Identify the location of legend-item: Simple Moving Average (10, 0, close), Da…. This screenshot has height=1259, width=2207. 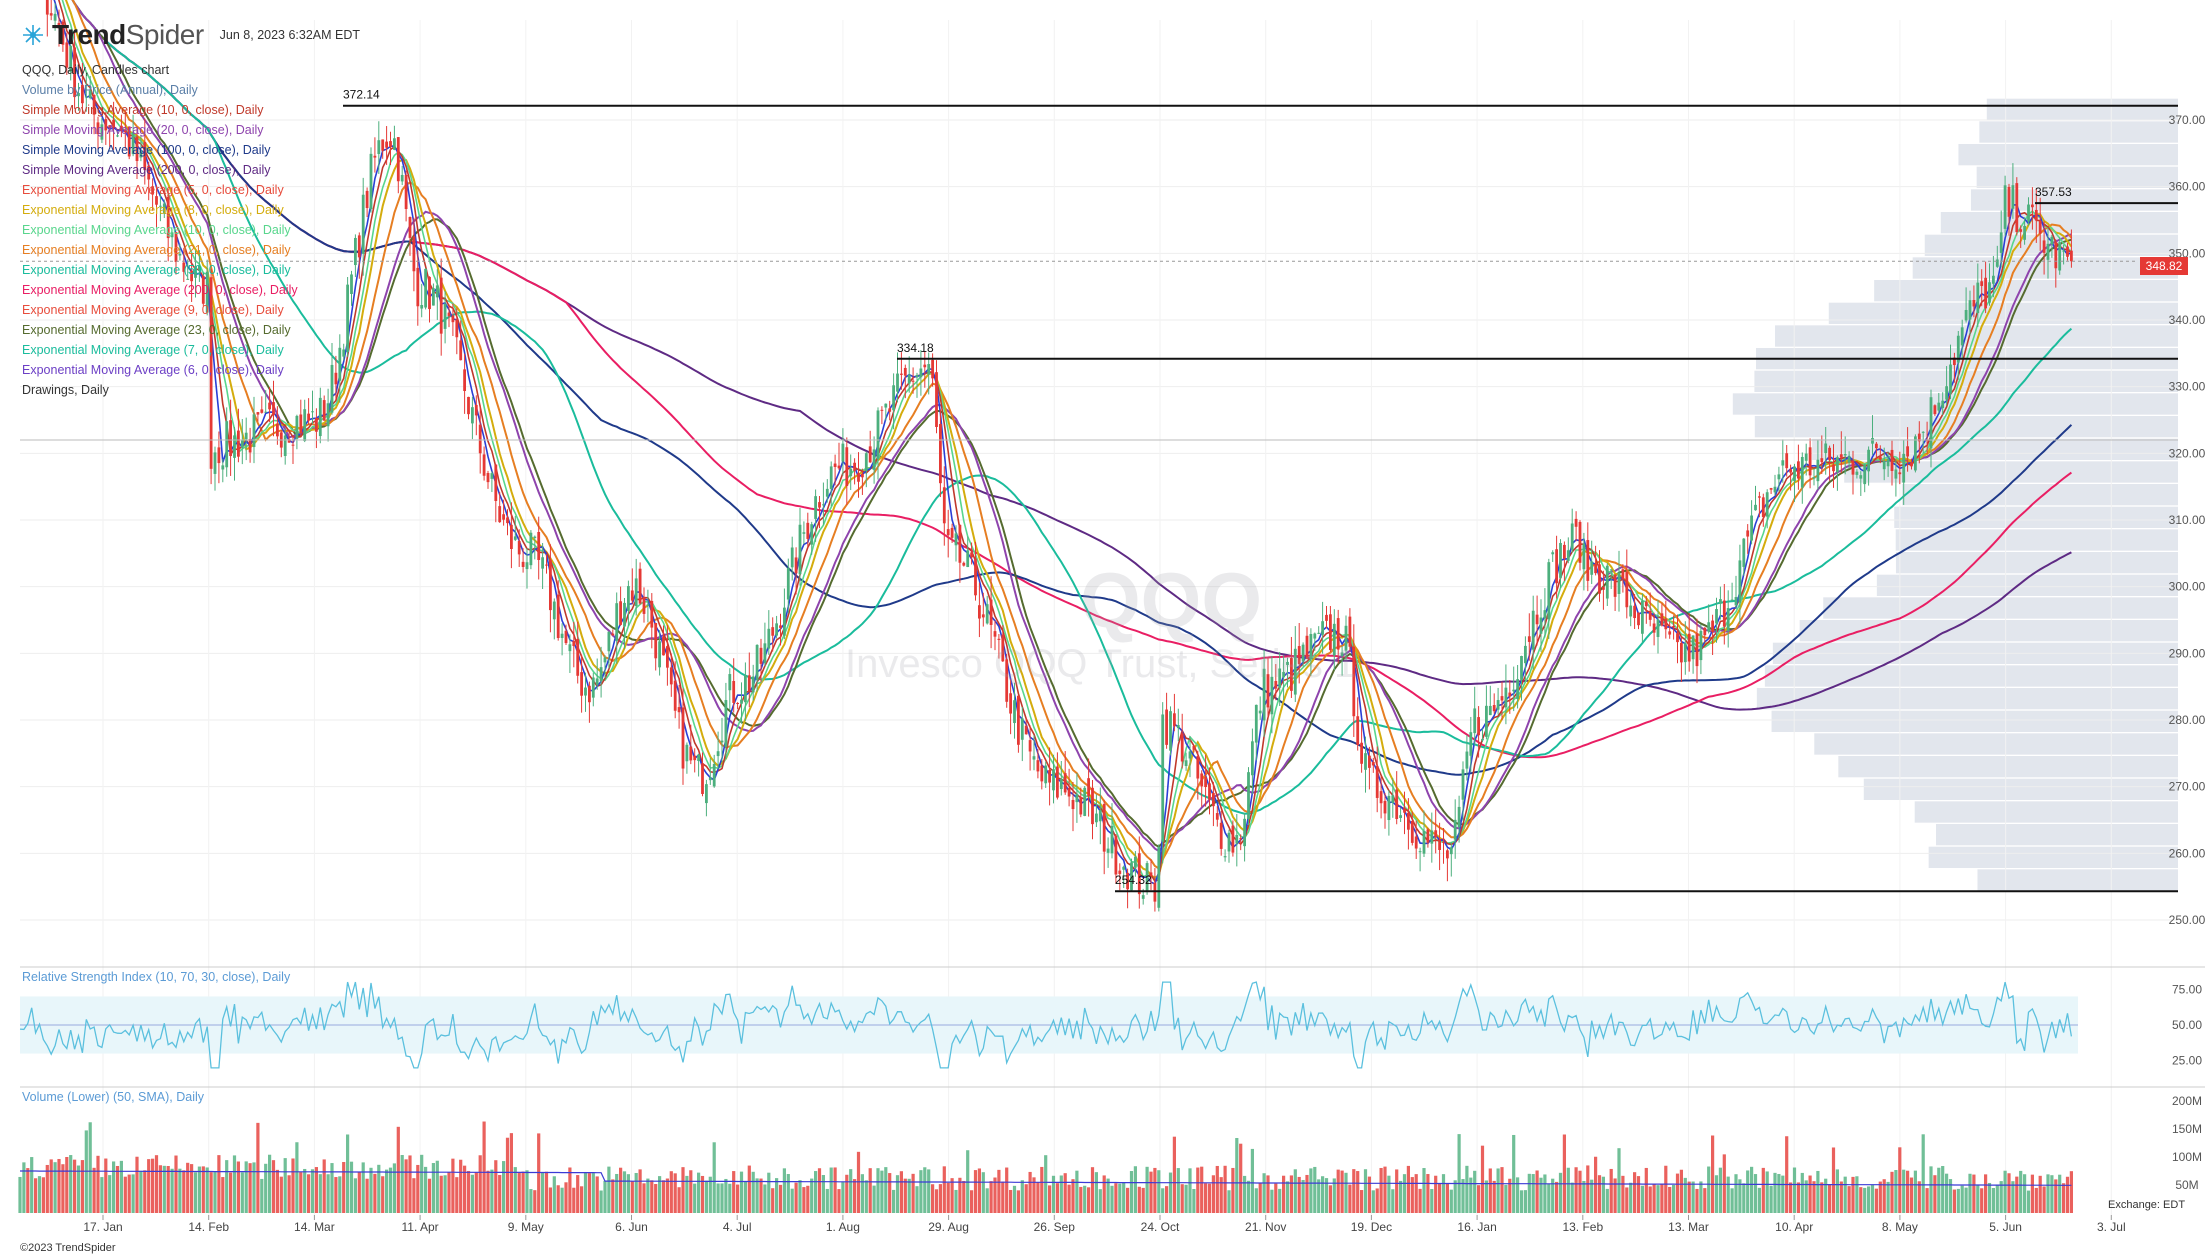
(143, 110).